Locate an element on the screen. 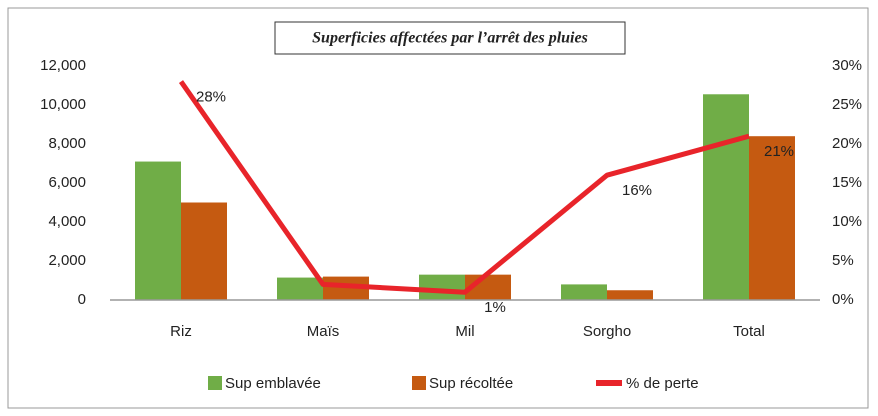 This screenshot has width=878, height=416. y2-tick-label: 0% is located at coordinates (843, 299).